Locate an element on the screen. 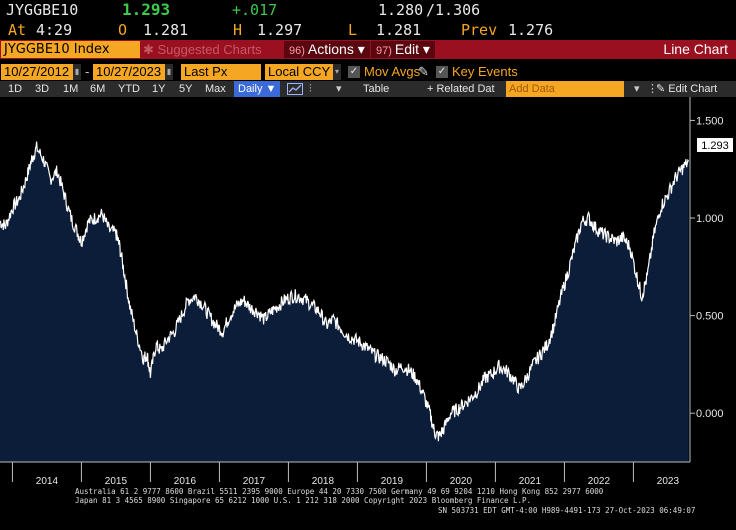 Image resolution: width=736 pixels, height=530 pixels. edit-label: Edit ▾ is located at coordinates (412, 49).